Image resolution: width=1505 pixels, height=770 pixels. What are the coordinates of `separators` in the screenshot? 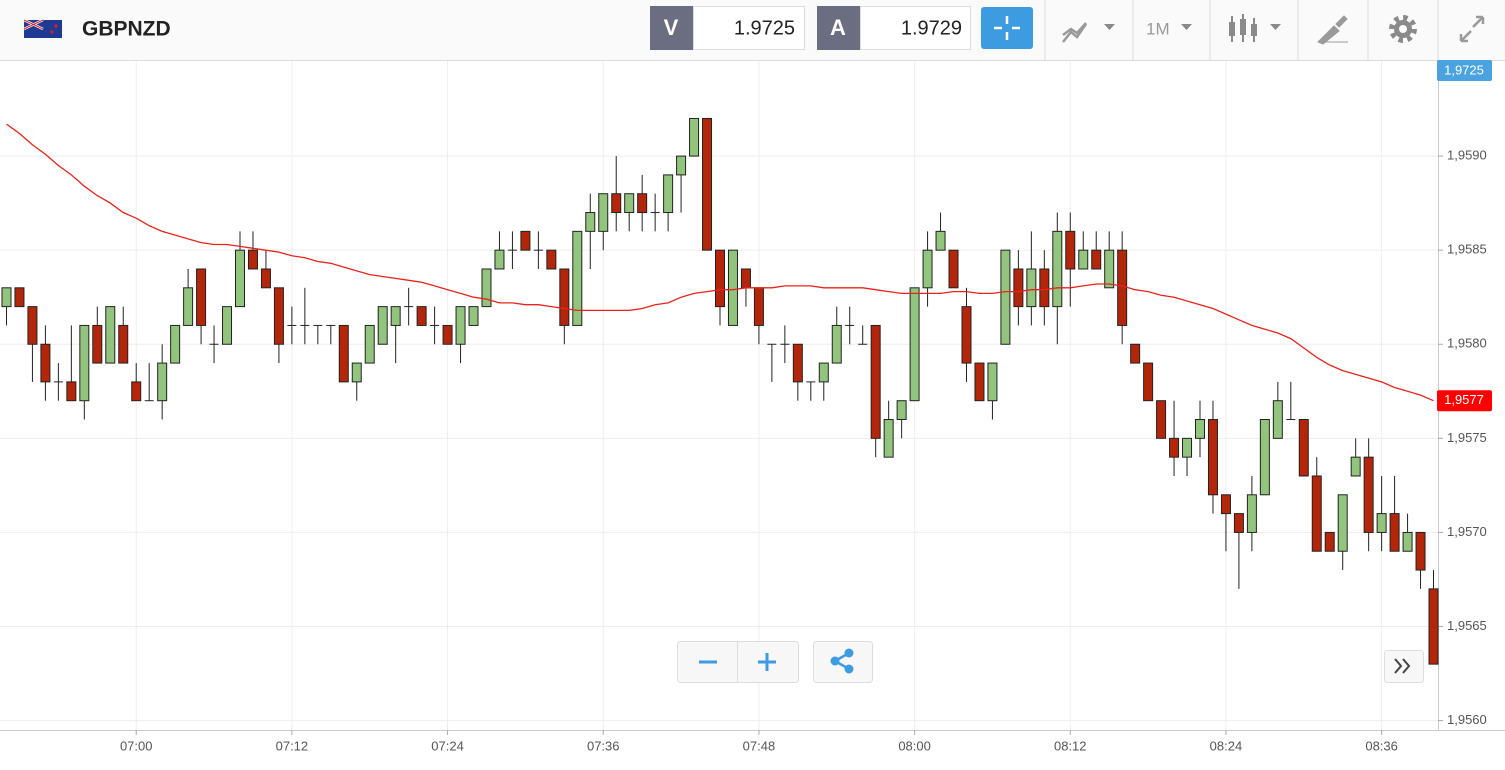 It's located at (1241, 30).